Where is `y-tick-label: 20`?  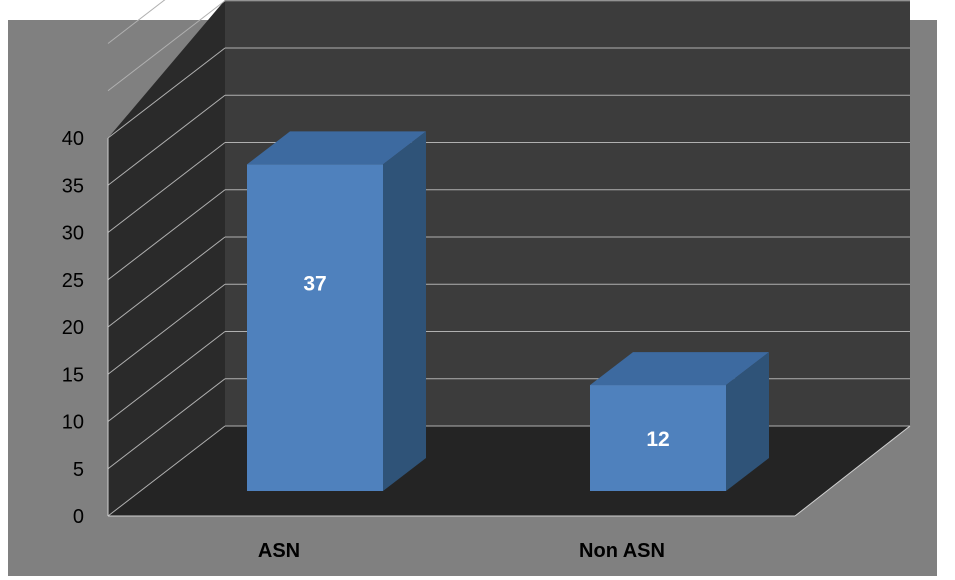
y-tick-label: 20 is located at coordinates (73, 328).